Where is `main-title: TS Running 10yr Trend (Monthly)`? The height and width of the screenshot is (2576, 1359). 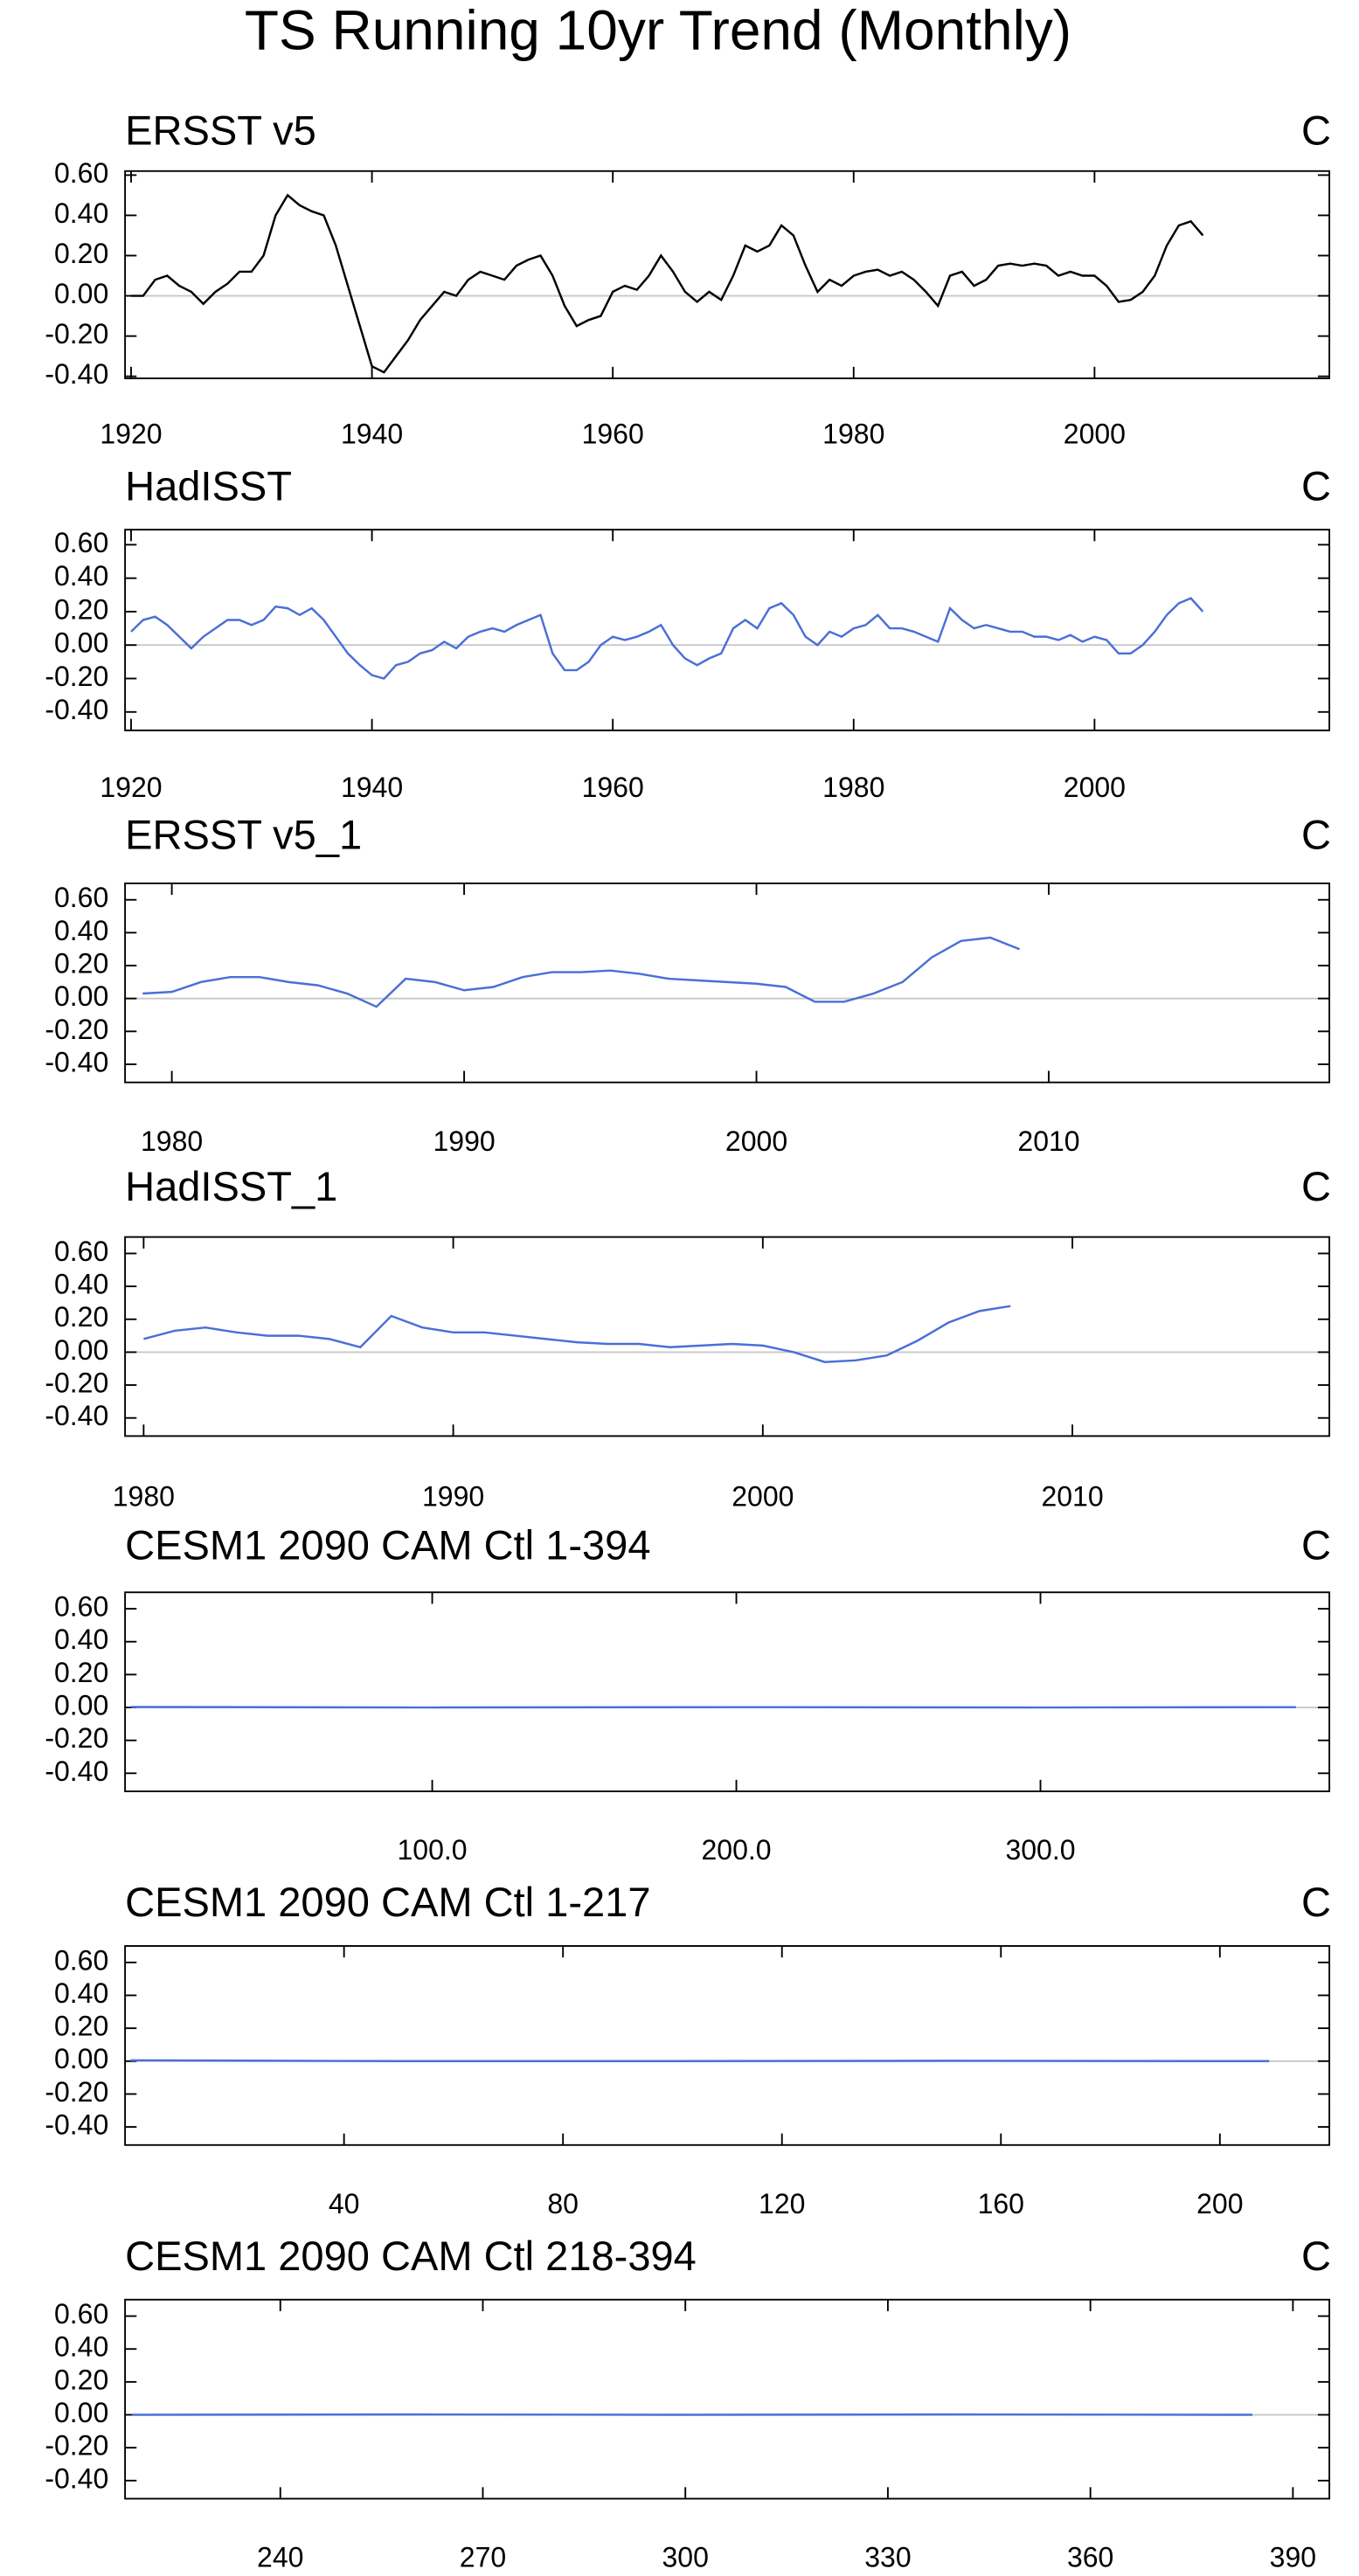
main-title: TS Running 10yr Trend (Monthly) is located at coordinates (658, 30).